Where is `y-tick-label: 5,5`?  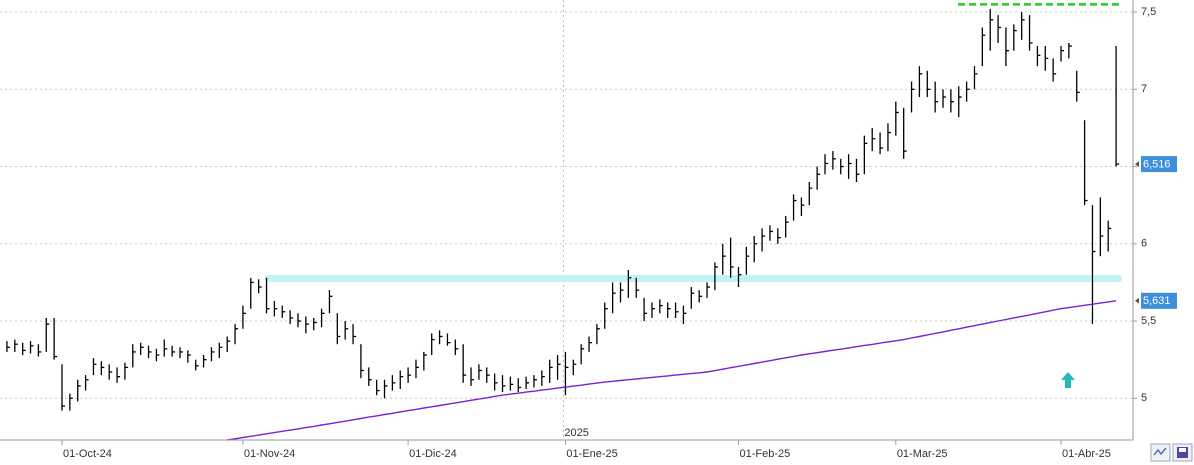
y-tick-label: 5,5 is located at coordinates (1148, 321).